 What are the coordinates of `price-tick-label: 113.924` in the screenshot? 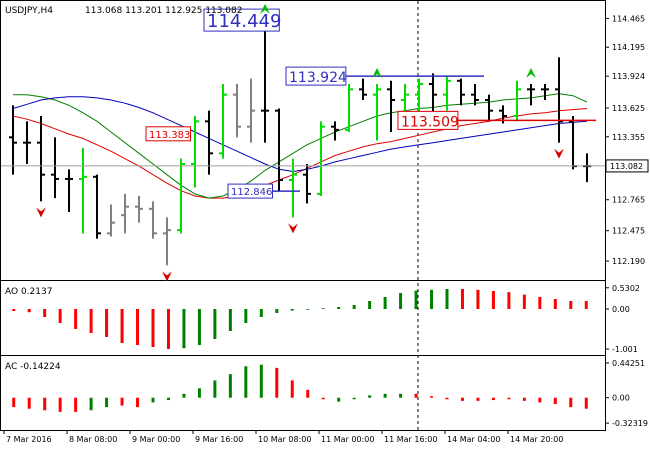 It's located at (628, 76).